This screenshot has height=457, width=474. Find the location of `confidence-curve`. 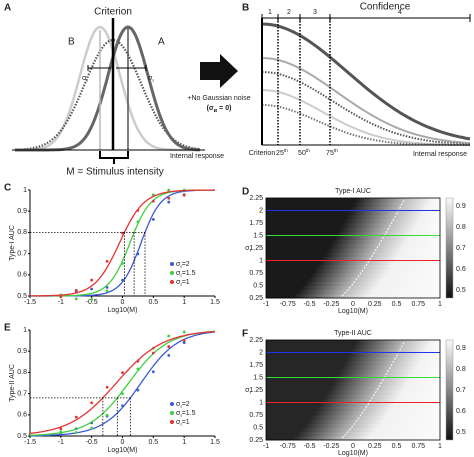

confidence-curve is located at coordinates (366, 101).